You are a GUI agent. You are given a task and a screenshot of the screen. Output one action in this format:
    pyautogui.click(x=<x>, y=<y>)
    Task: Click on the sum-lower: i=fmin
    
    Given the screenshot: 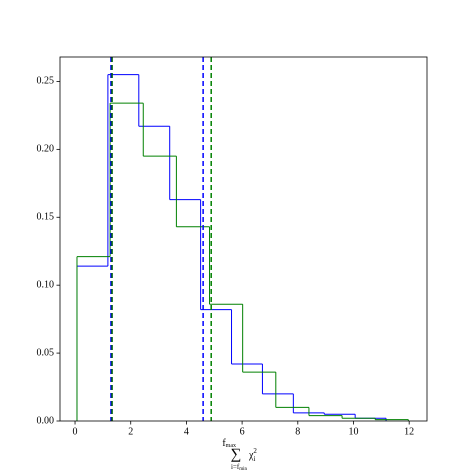 What is the action you would take?
    pyautogui.click(x=239, y=468)
    